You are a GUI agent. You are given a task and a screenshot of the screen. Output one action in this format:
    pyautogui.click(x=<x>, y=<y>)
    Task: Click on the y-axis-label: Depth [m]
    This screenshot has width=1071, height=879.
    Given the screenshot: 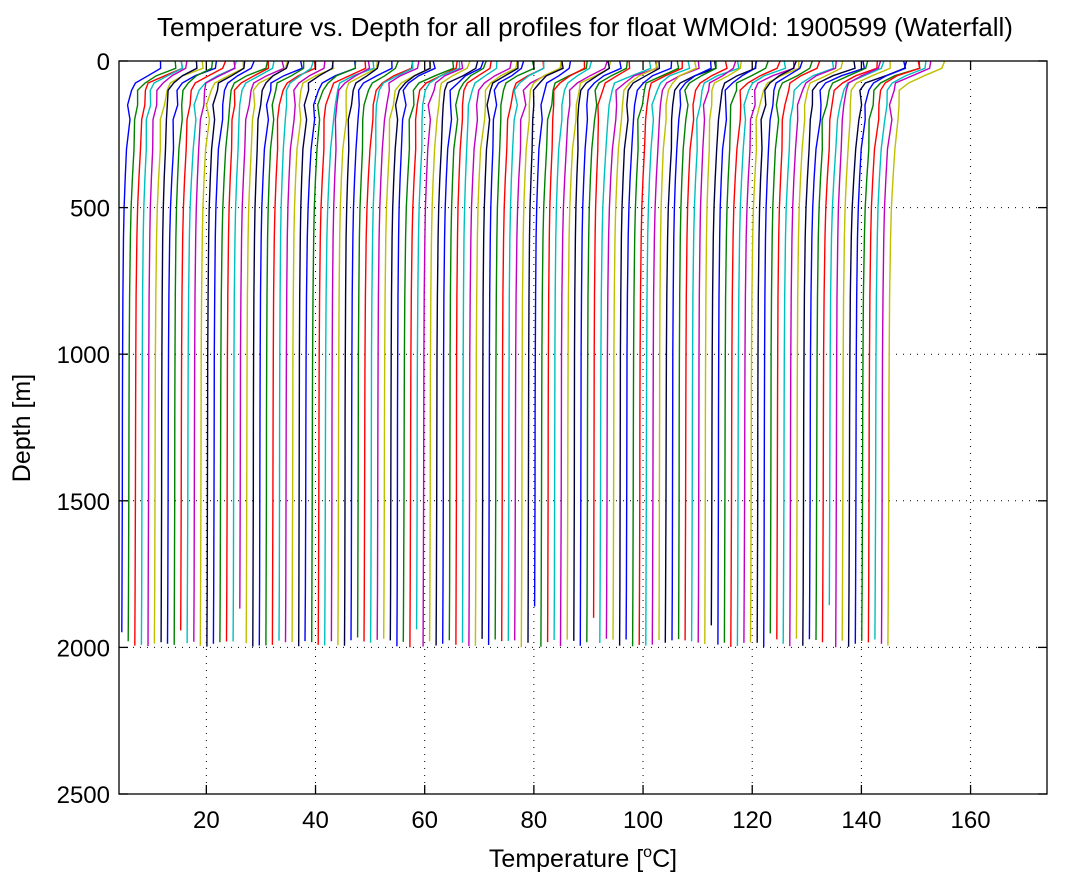 What is the action you would take?
    pyautogui.click(x=22, y=428)
    